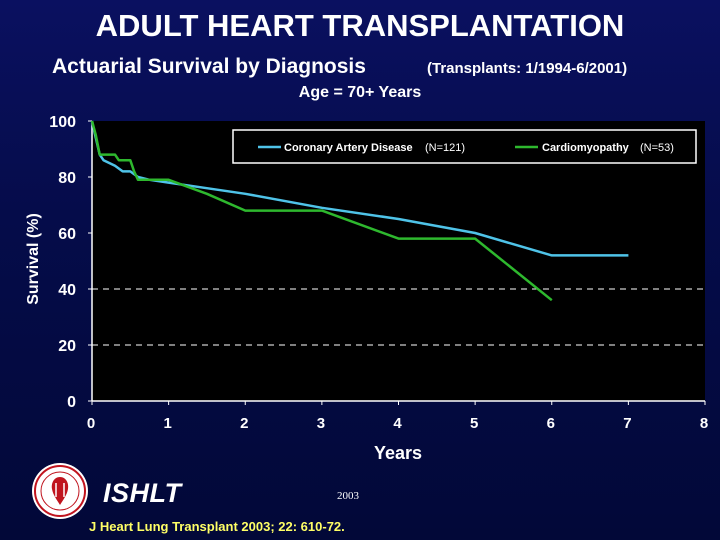  I want to click on x-axis-label: Years, so click(398, 453).